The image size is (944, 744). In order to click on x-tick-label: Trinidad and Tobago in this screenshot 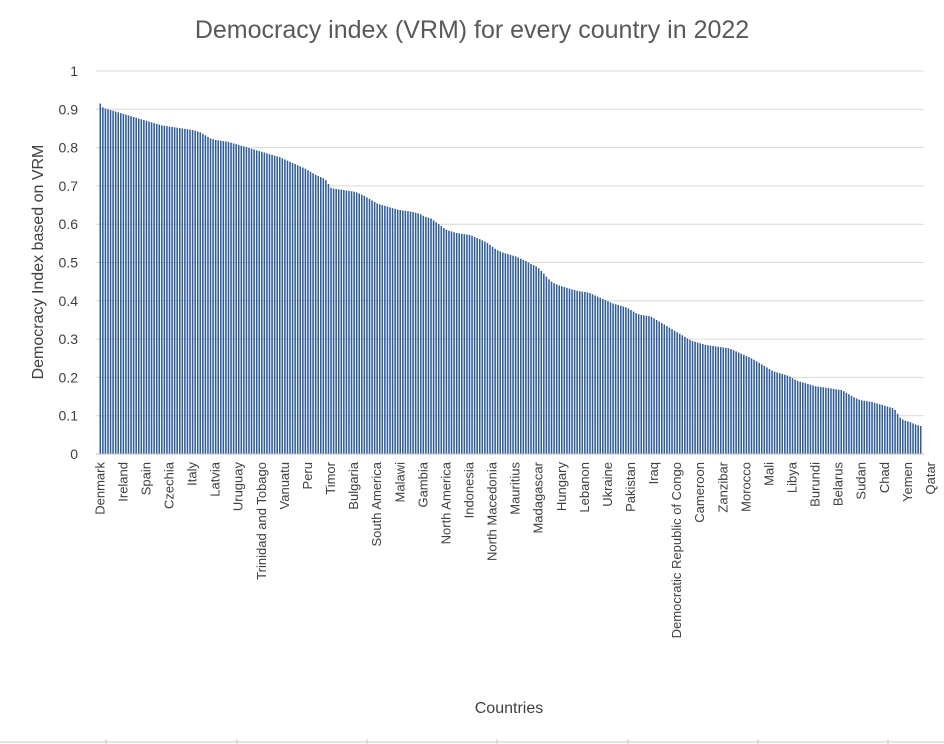, I will do `click(261, 521)`.